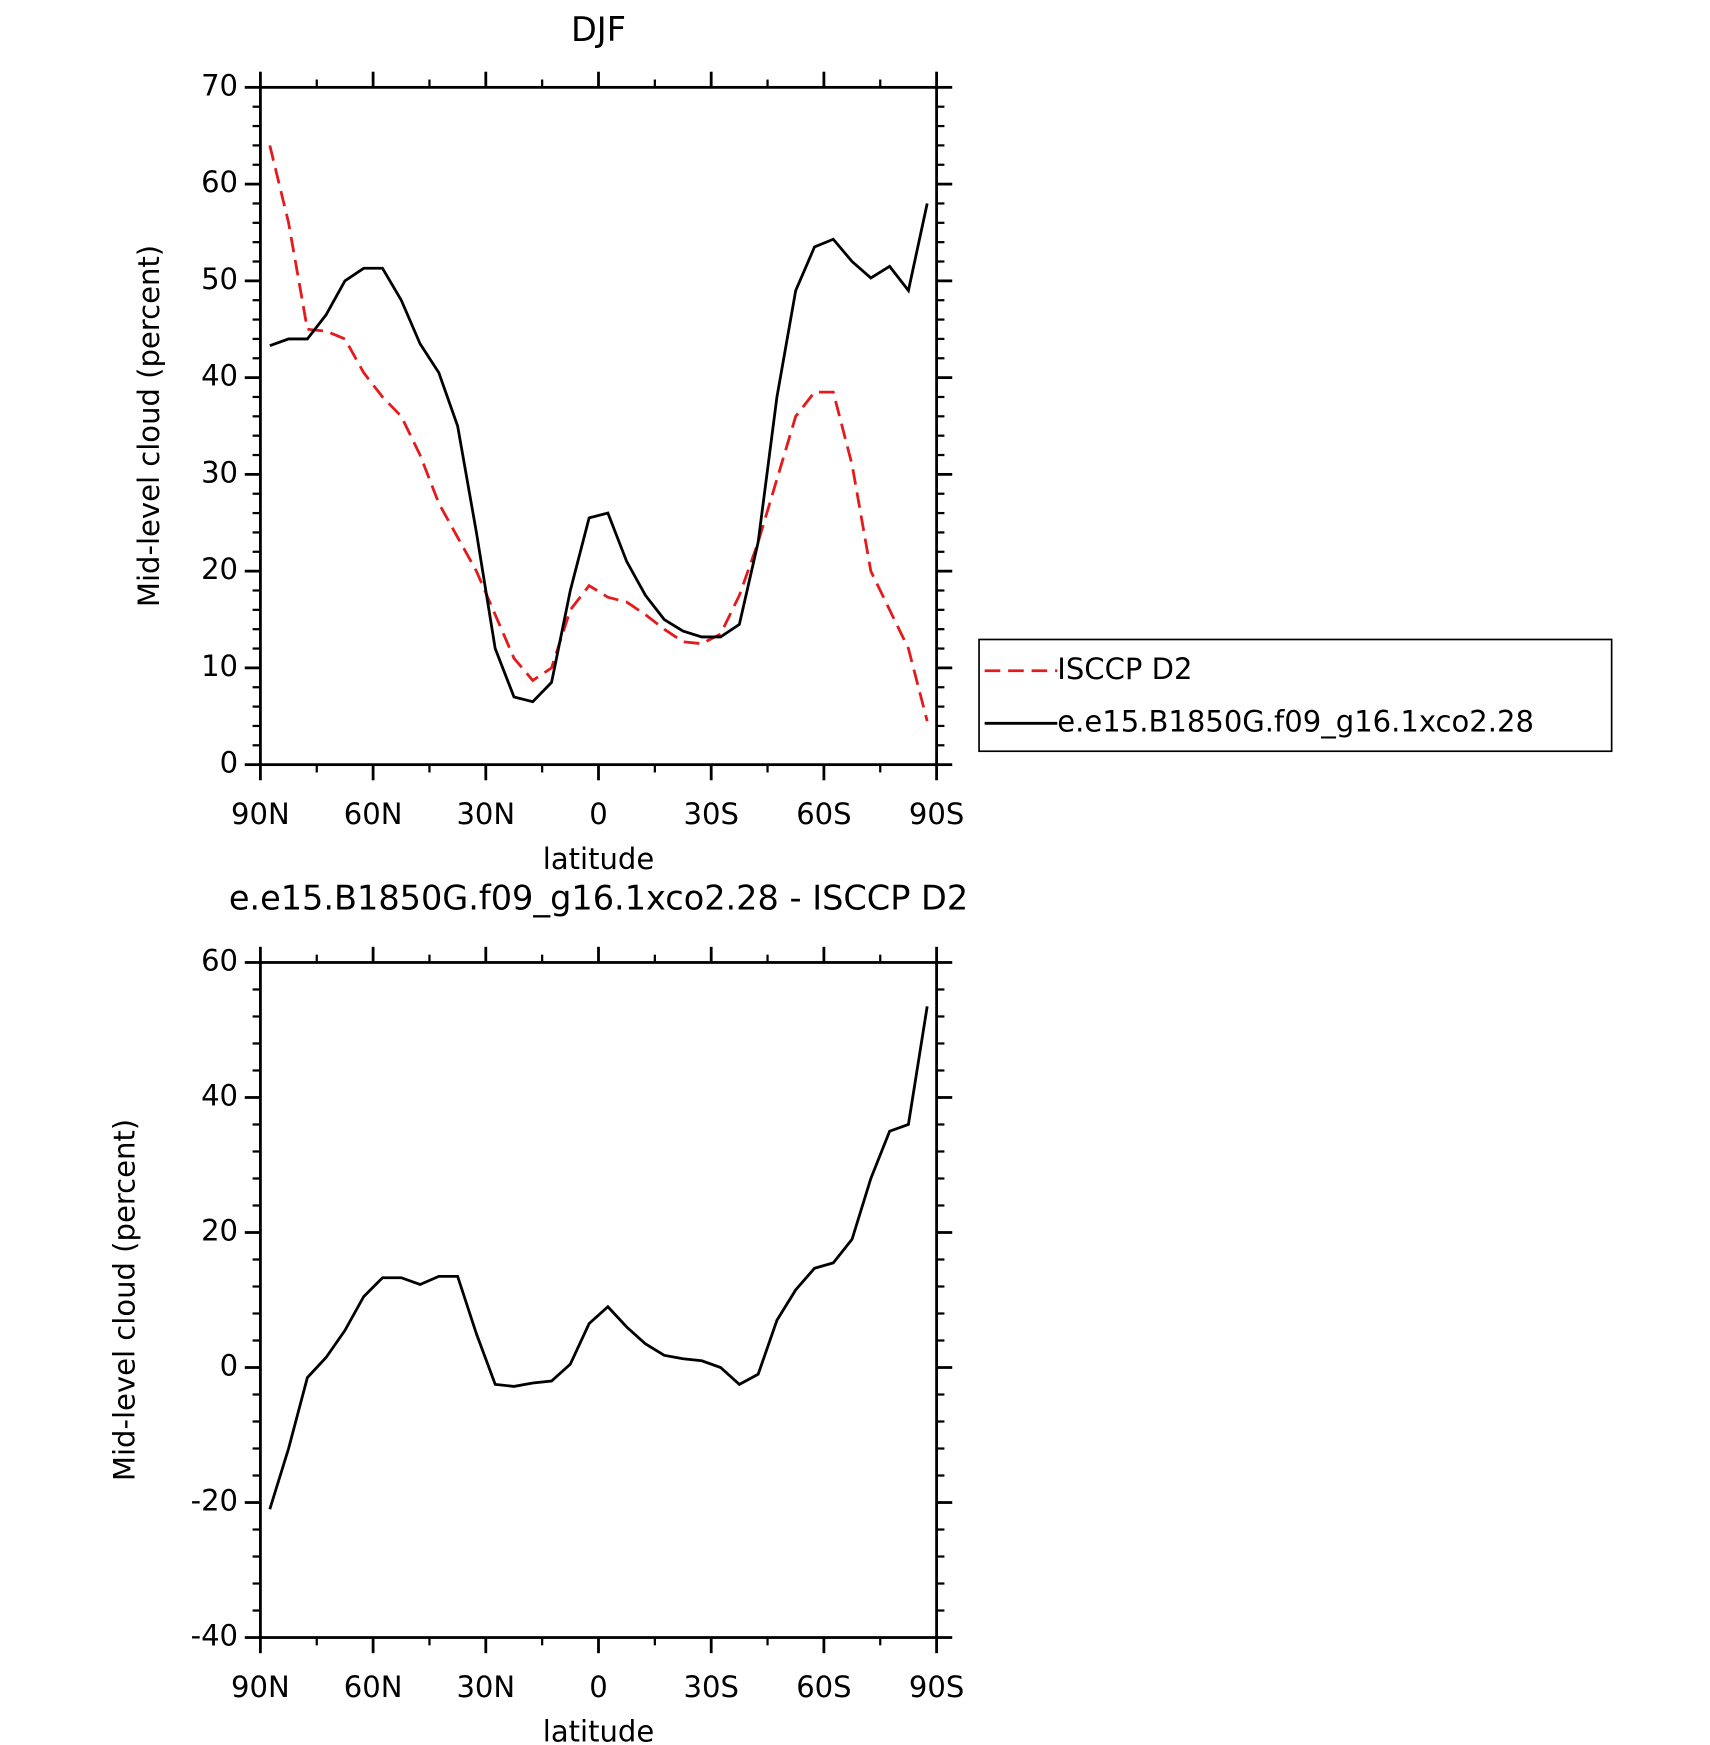 This screenshot has width=1710, height=1745. I want to click on legend-label: e.e15.B1850G.f09_g16.1xco2.28, so click(1295, 721).